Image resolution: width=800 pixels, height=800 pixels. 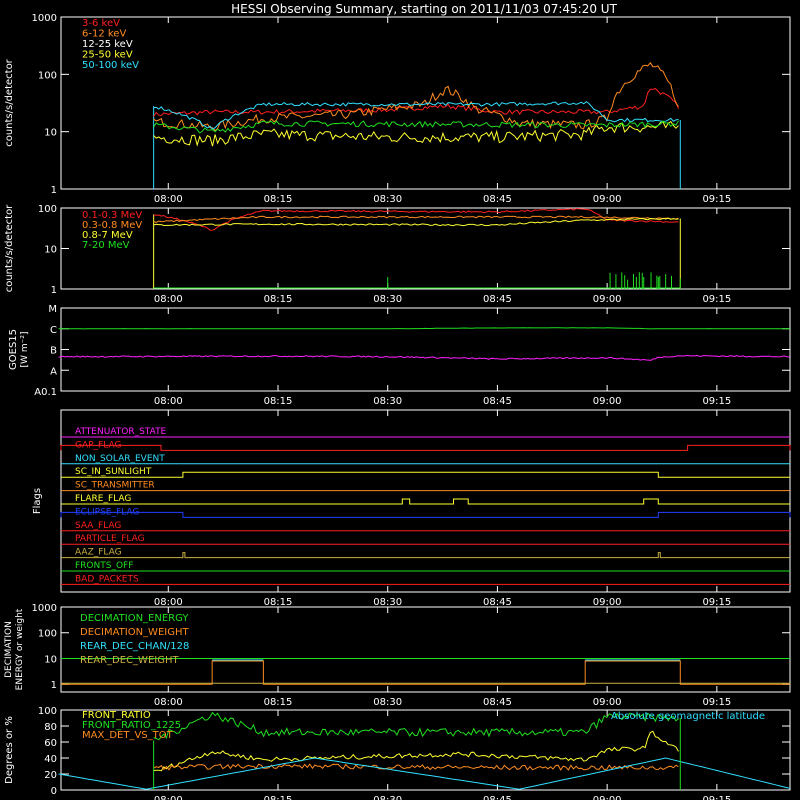 What do you see at coordinates (104, 34) in the screenshot?
I see `legend-entry: 6-12 keV` at bounding box center [104, 34].